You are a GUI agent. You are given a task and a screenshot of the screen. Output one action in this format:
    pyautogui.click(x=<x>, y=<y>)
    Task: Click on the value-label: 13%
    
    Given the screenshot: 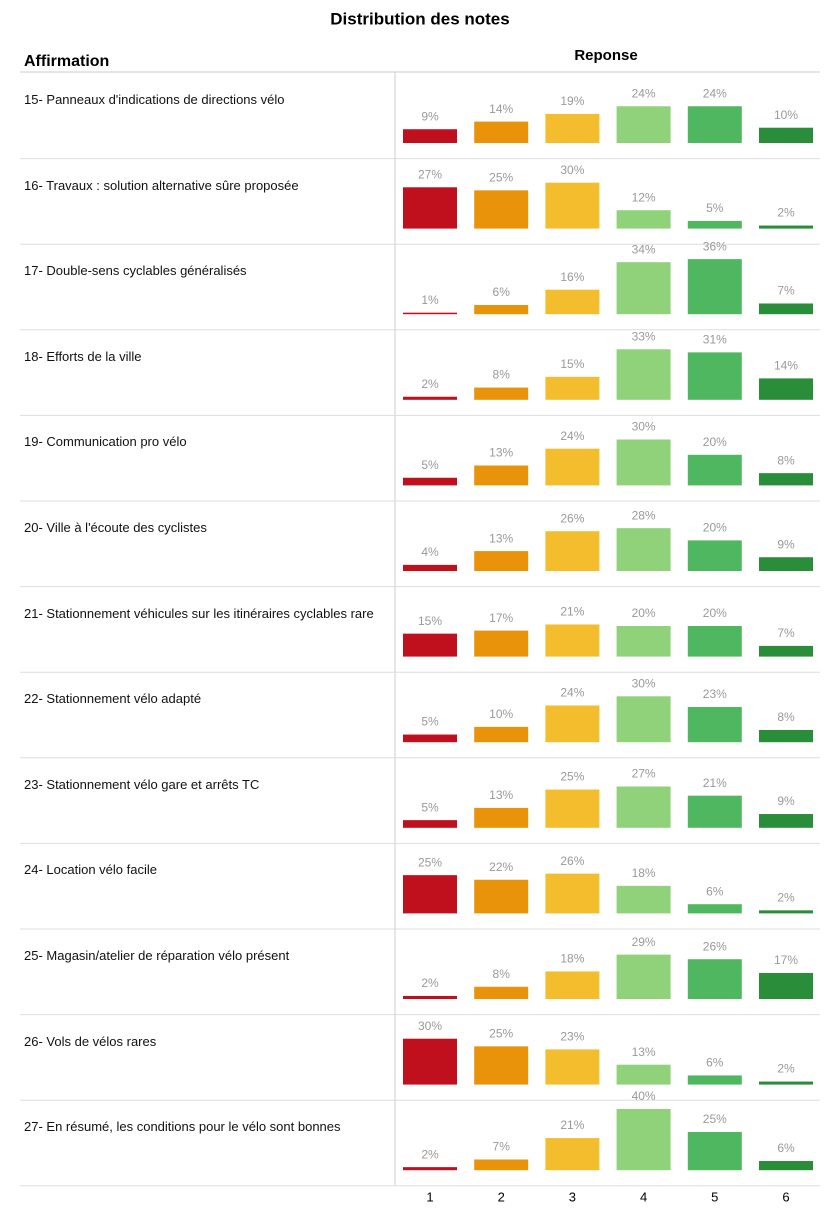 What is the action you would take?
    pyautogui.click(x=501, y=795)
    